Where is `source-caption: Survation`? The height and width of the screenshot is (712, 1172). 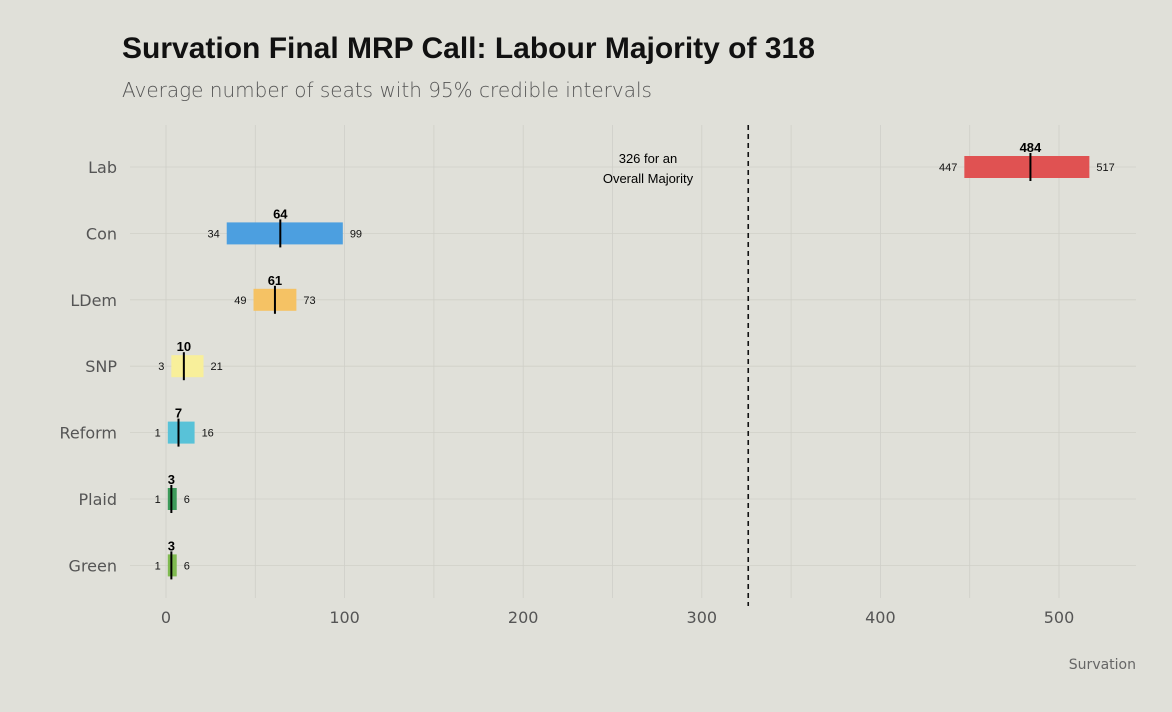 source-caption: Survation is located at coordinates (1102, 665).